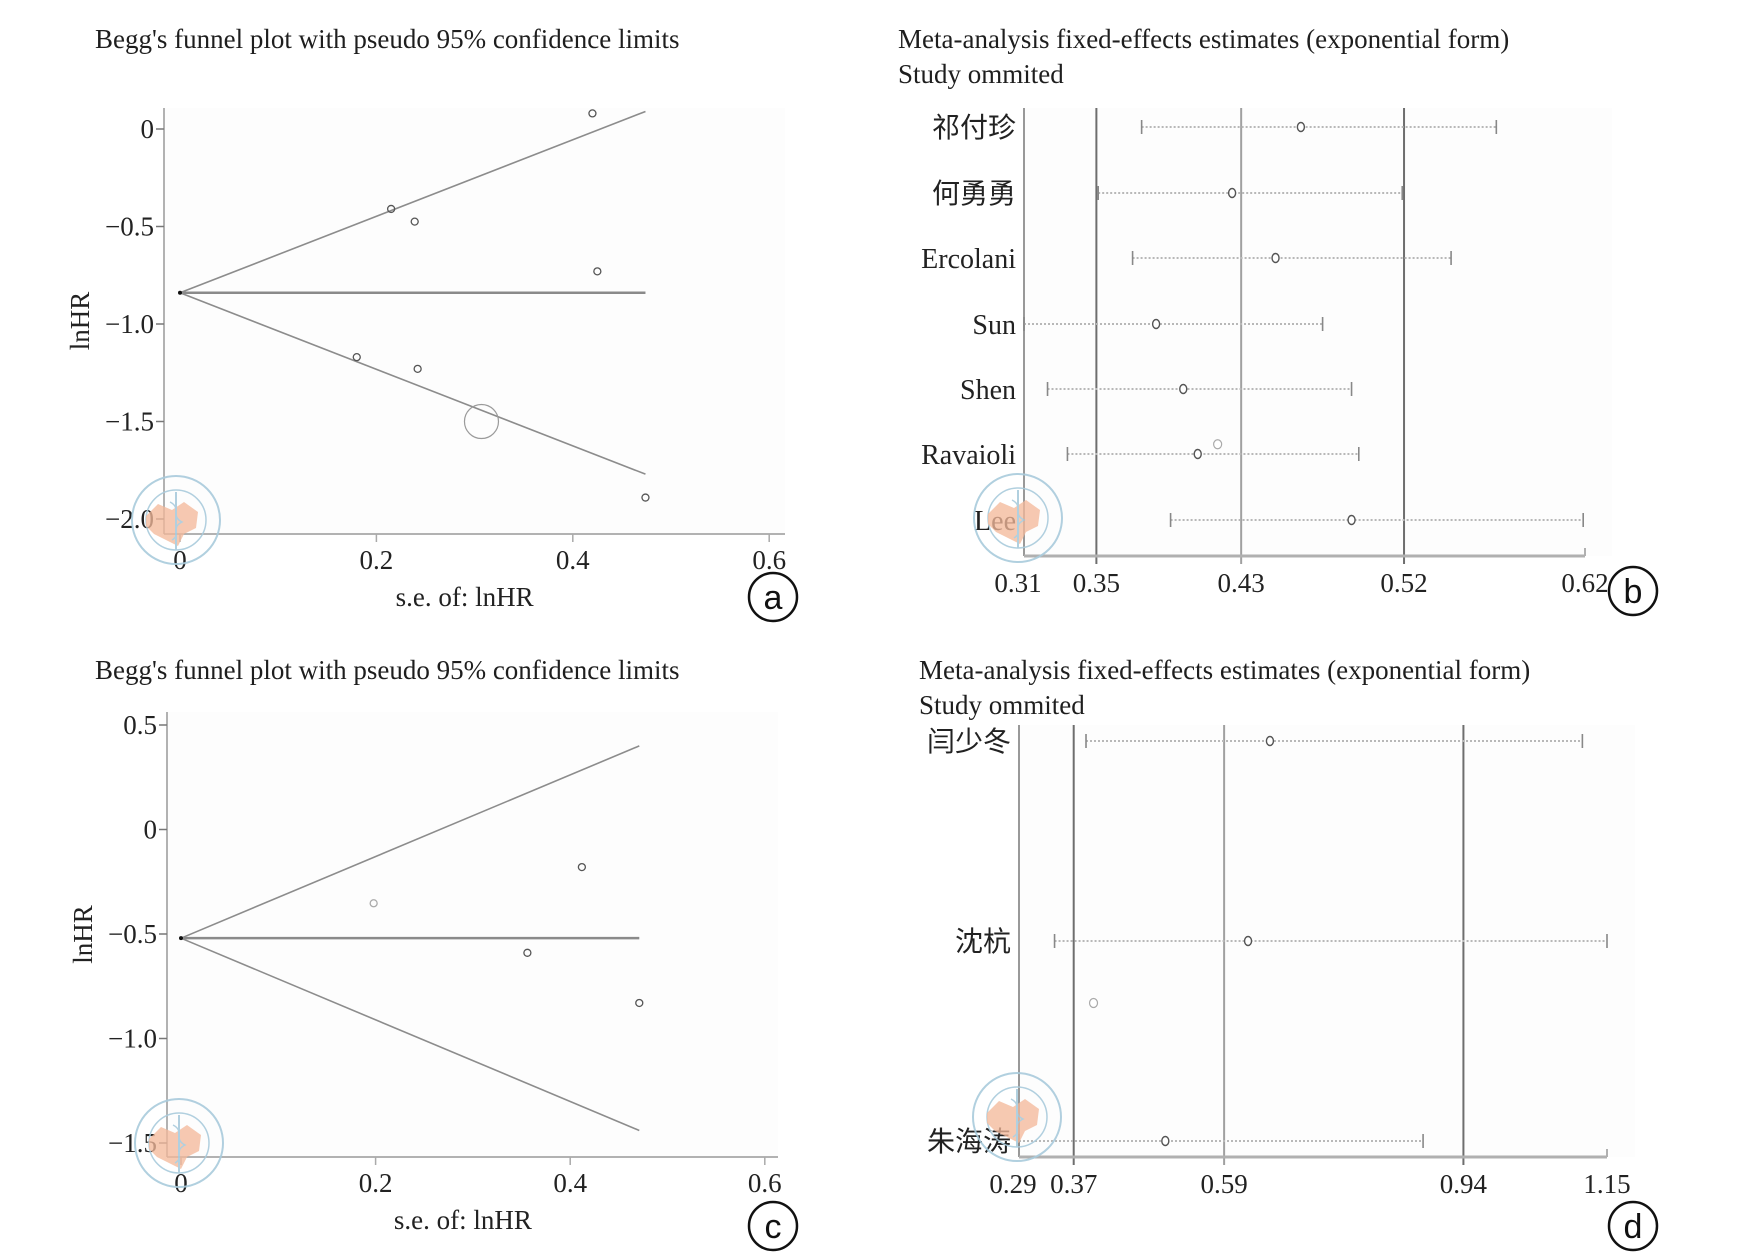 The image size is (1741, 1256). What do you see at coordinates (968, 455) in the screenshot?
I see `study-label: Ravaioli` at bounding box center [968, 455].